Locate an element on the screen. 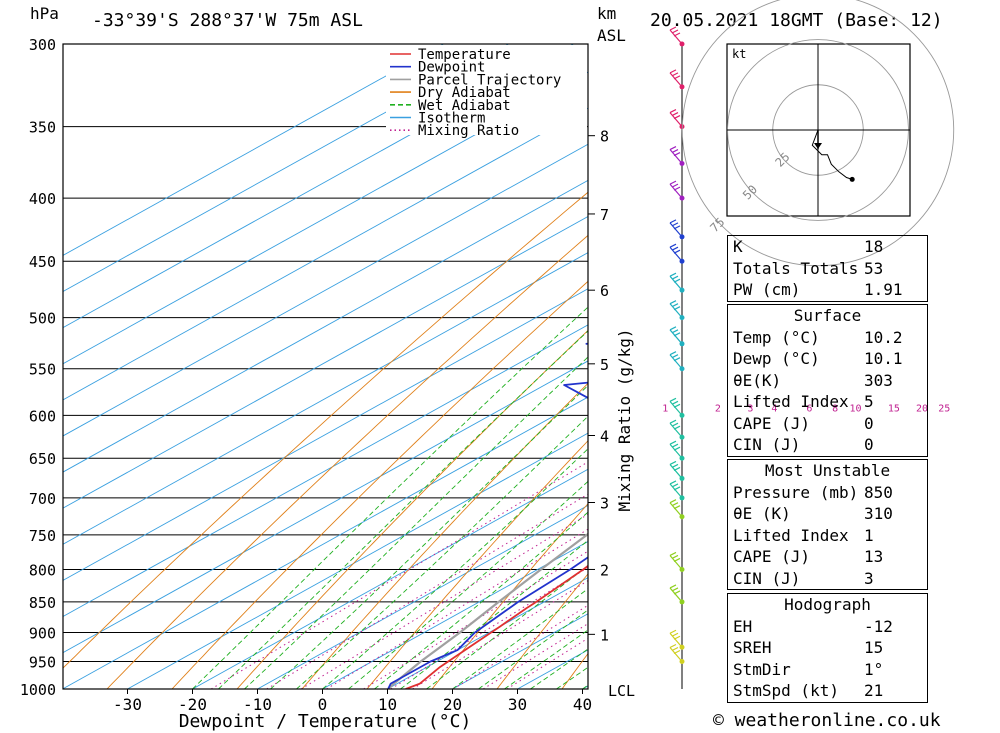 This screenshot has height=733, width=1000. km-tick-label: 5 is located at coordinates (604, 365).